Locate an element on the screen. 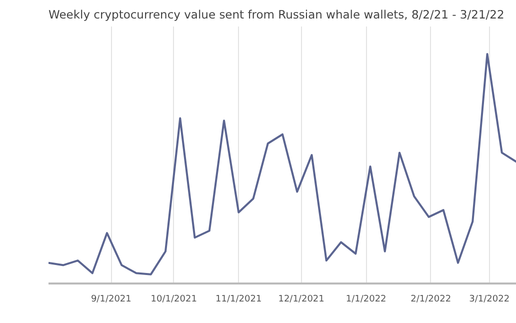  x-tick-label: 12/1/2021 is located at coordinates (301, 299).